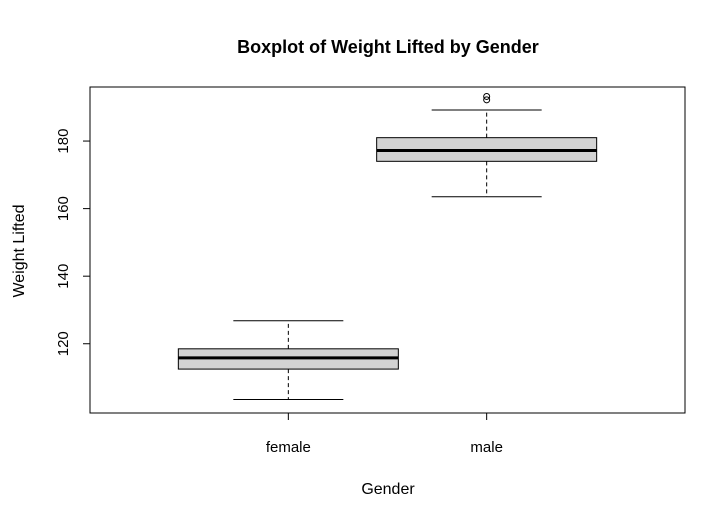 The height and width of the screenshot is (512, 722). I want to click on x-tick-label: female, so click(288, 447).